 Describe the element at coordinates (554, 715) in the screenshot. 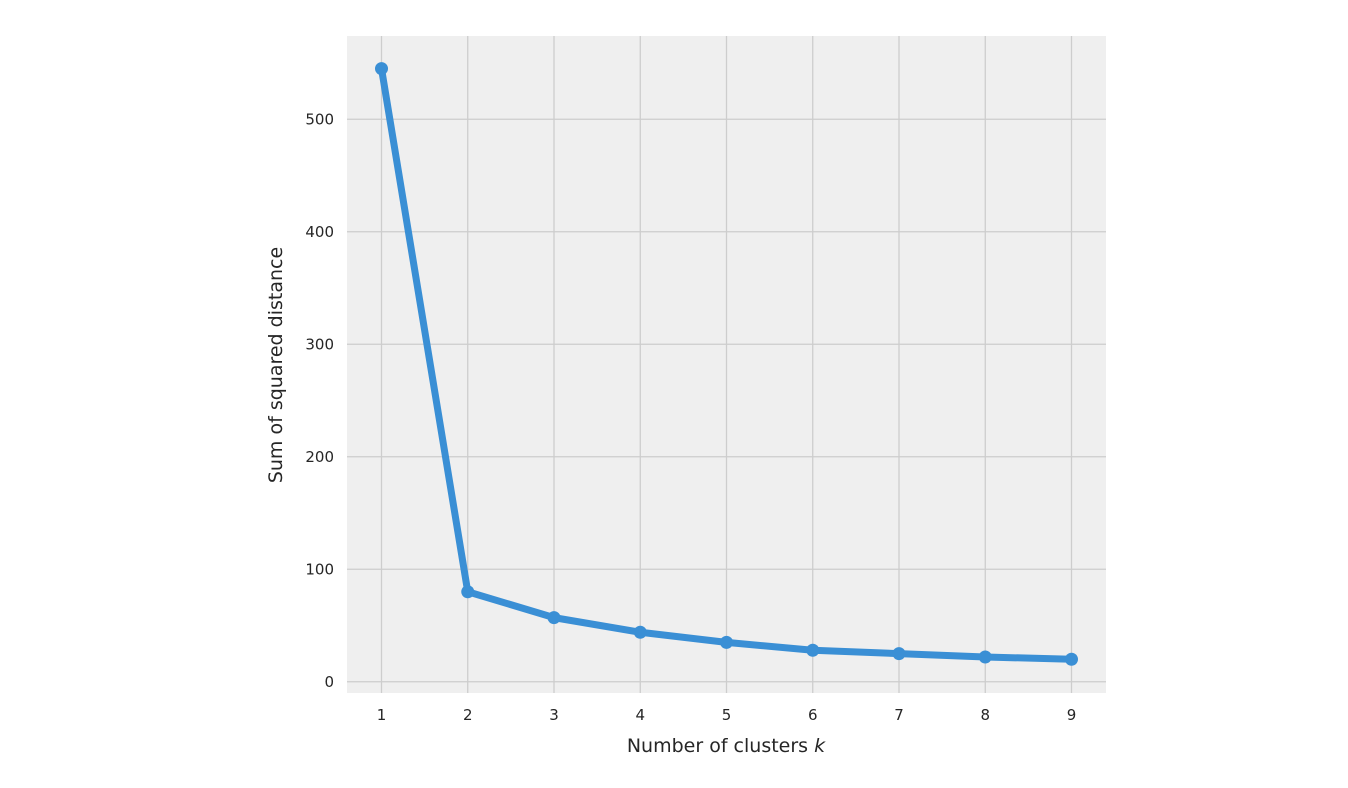

I see `x-tick-label: 3` at that location.